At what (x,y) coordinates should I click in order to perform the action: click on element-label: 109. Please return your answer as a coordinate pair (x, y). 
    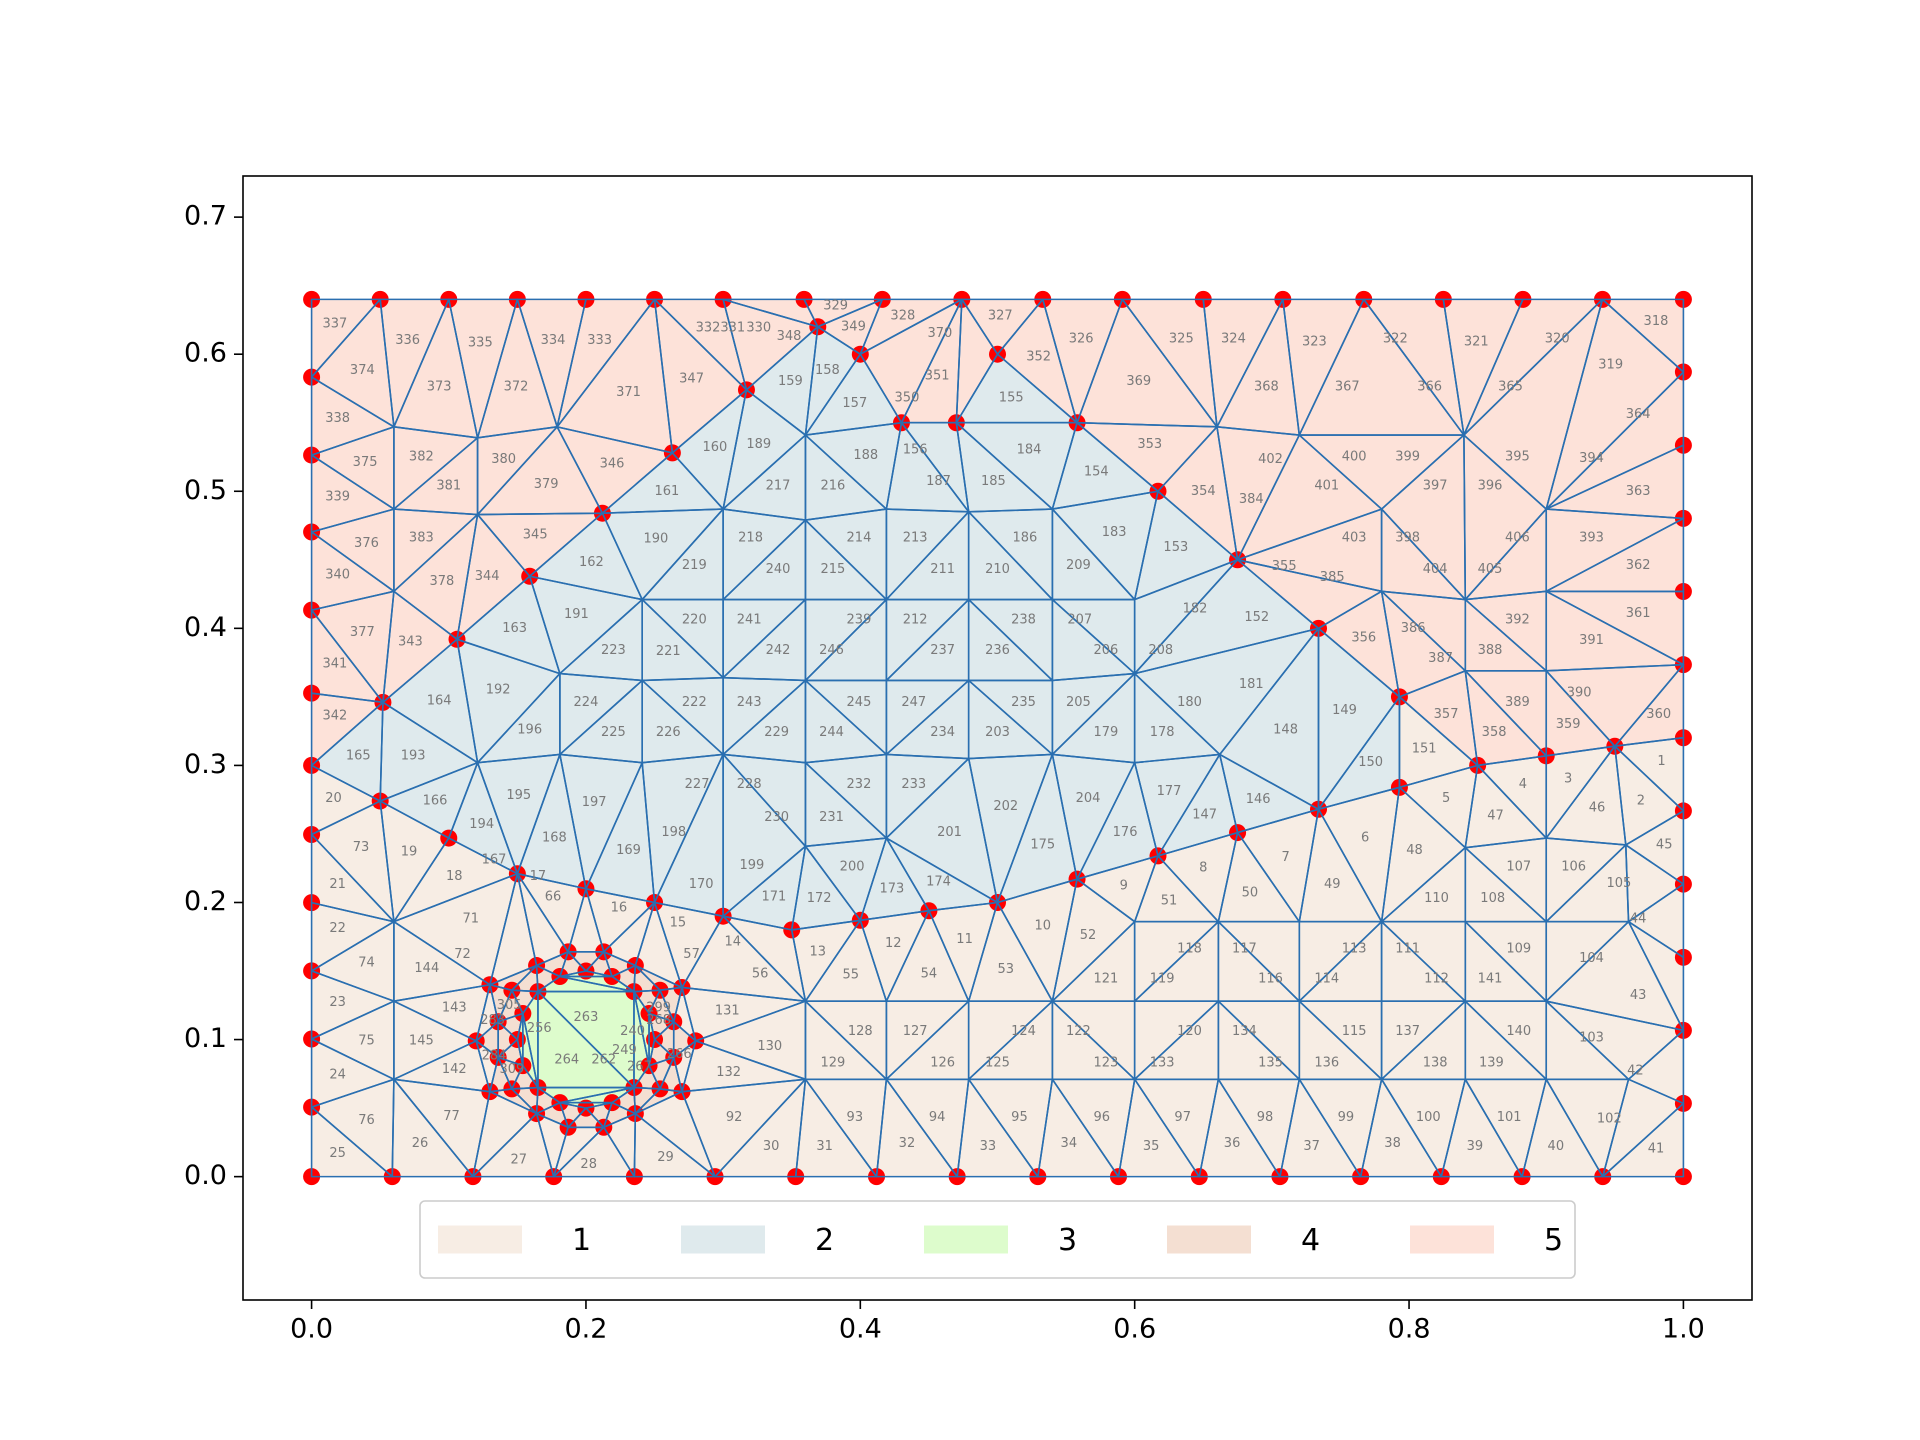
    Looking at the image, I should click on (1518, 949).